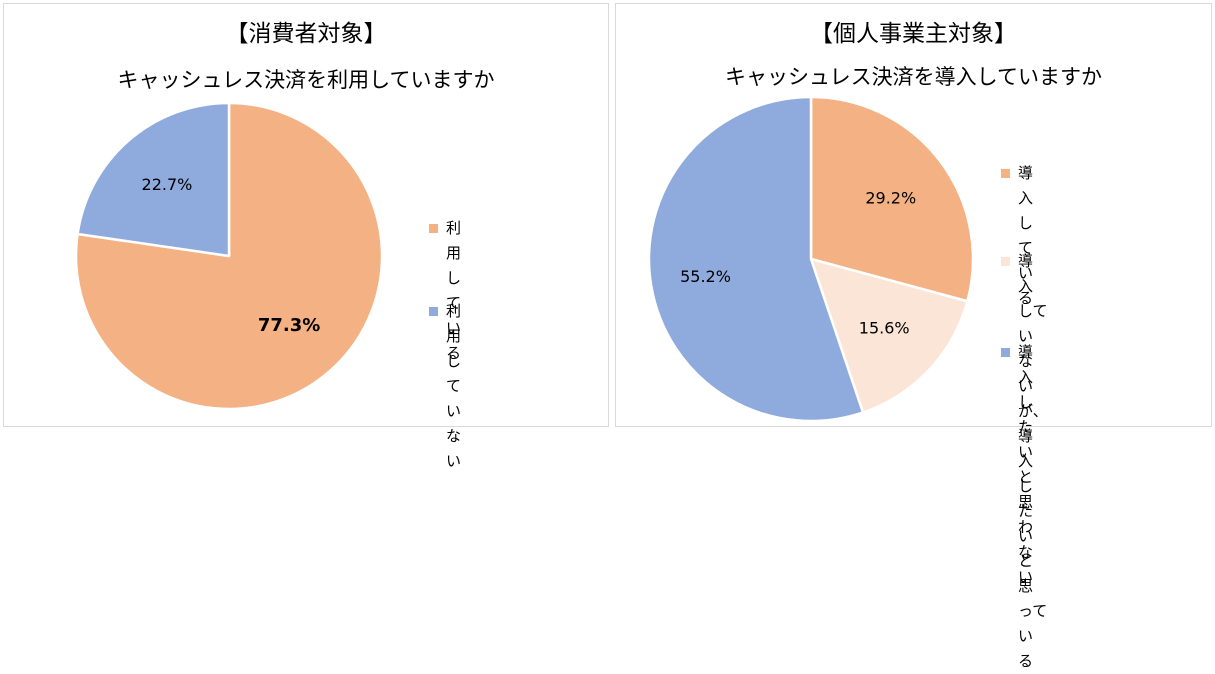  Describe the element at coordinates (289, 325) in the screenshot. I see `data-label: 77.3%` at that location.